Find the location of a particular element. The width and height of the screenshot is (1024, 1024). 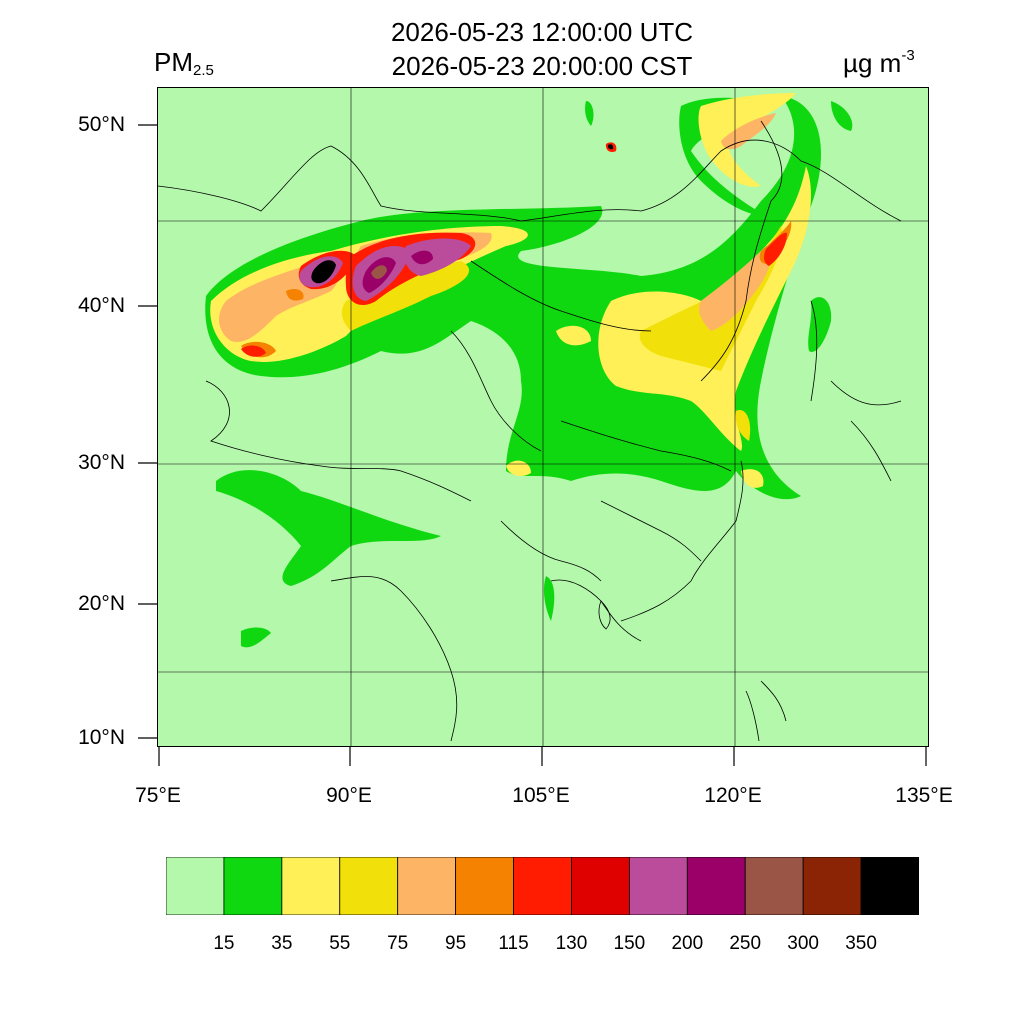

band-350-plus is located at coordinates (462, 214).